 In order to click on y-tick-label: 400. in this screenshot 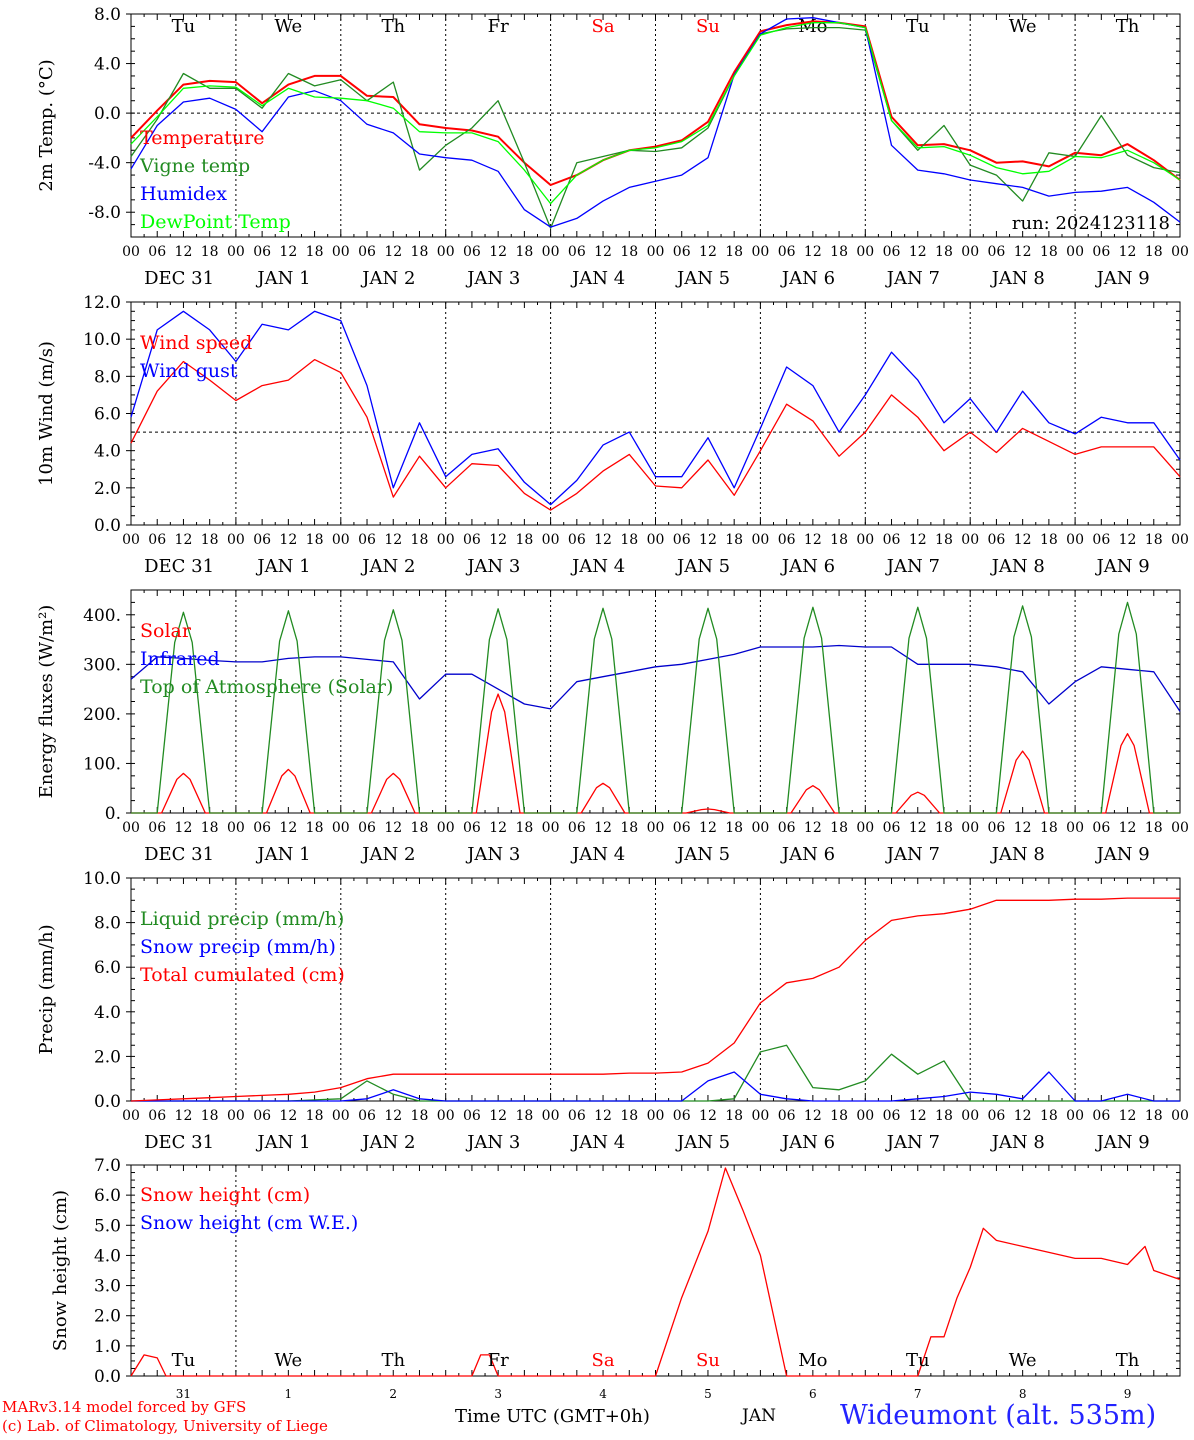, I will do `click(102, 616)`.